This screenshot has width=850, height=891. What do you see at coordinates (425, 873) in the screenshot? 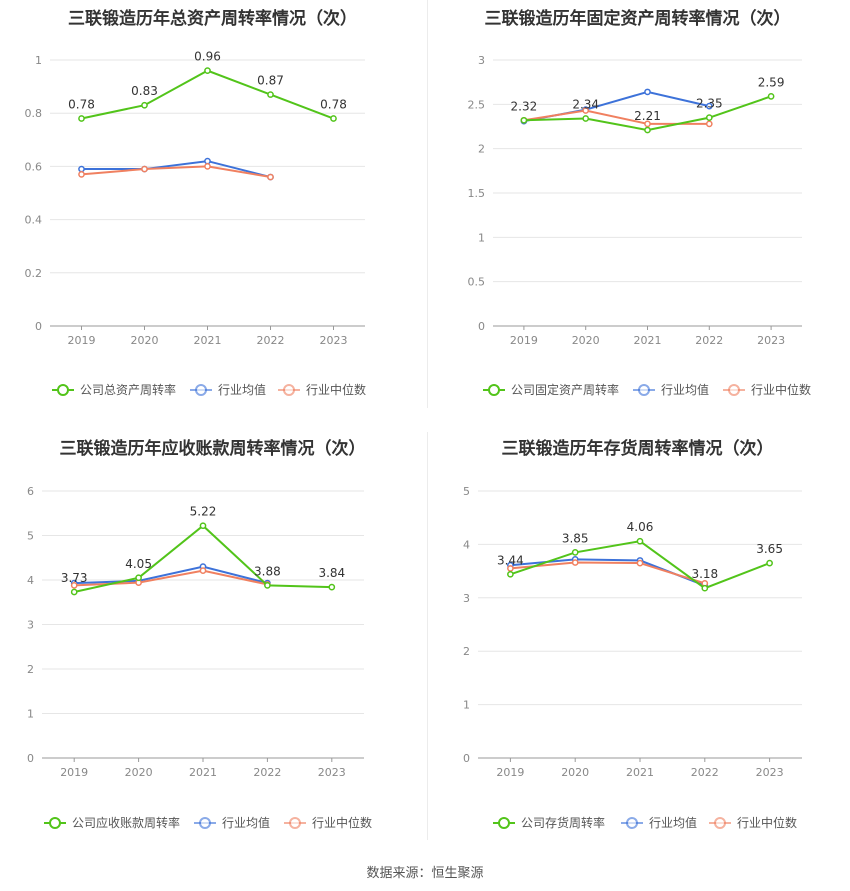
I see `data-source-note: 数据来源：恒生聚源` at bounding box center [425, 873].